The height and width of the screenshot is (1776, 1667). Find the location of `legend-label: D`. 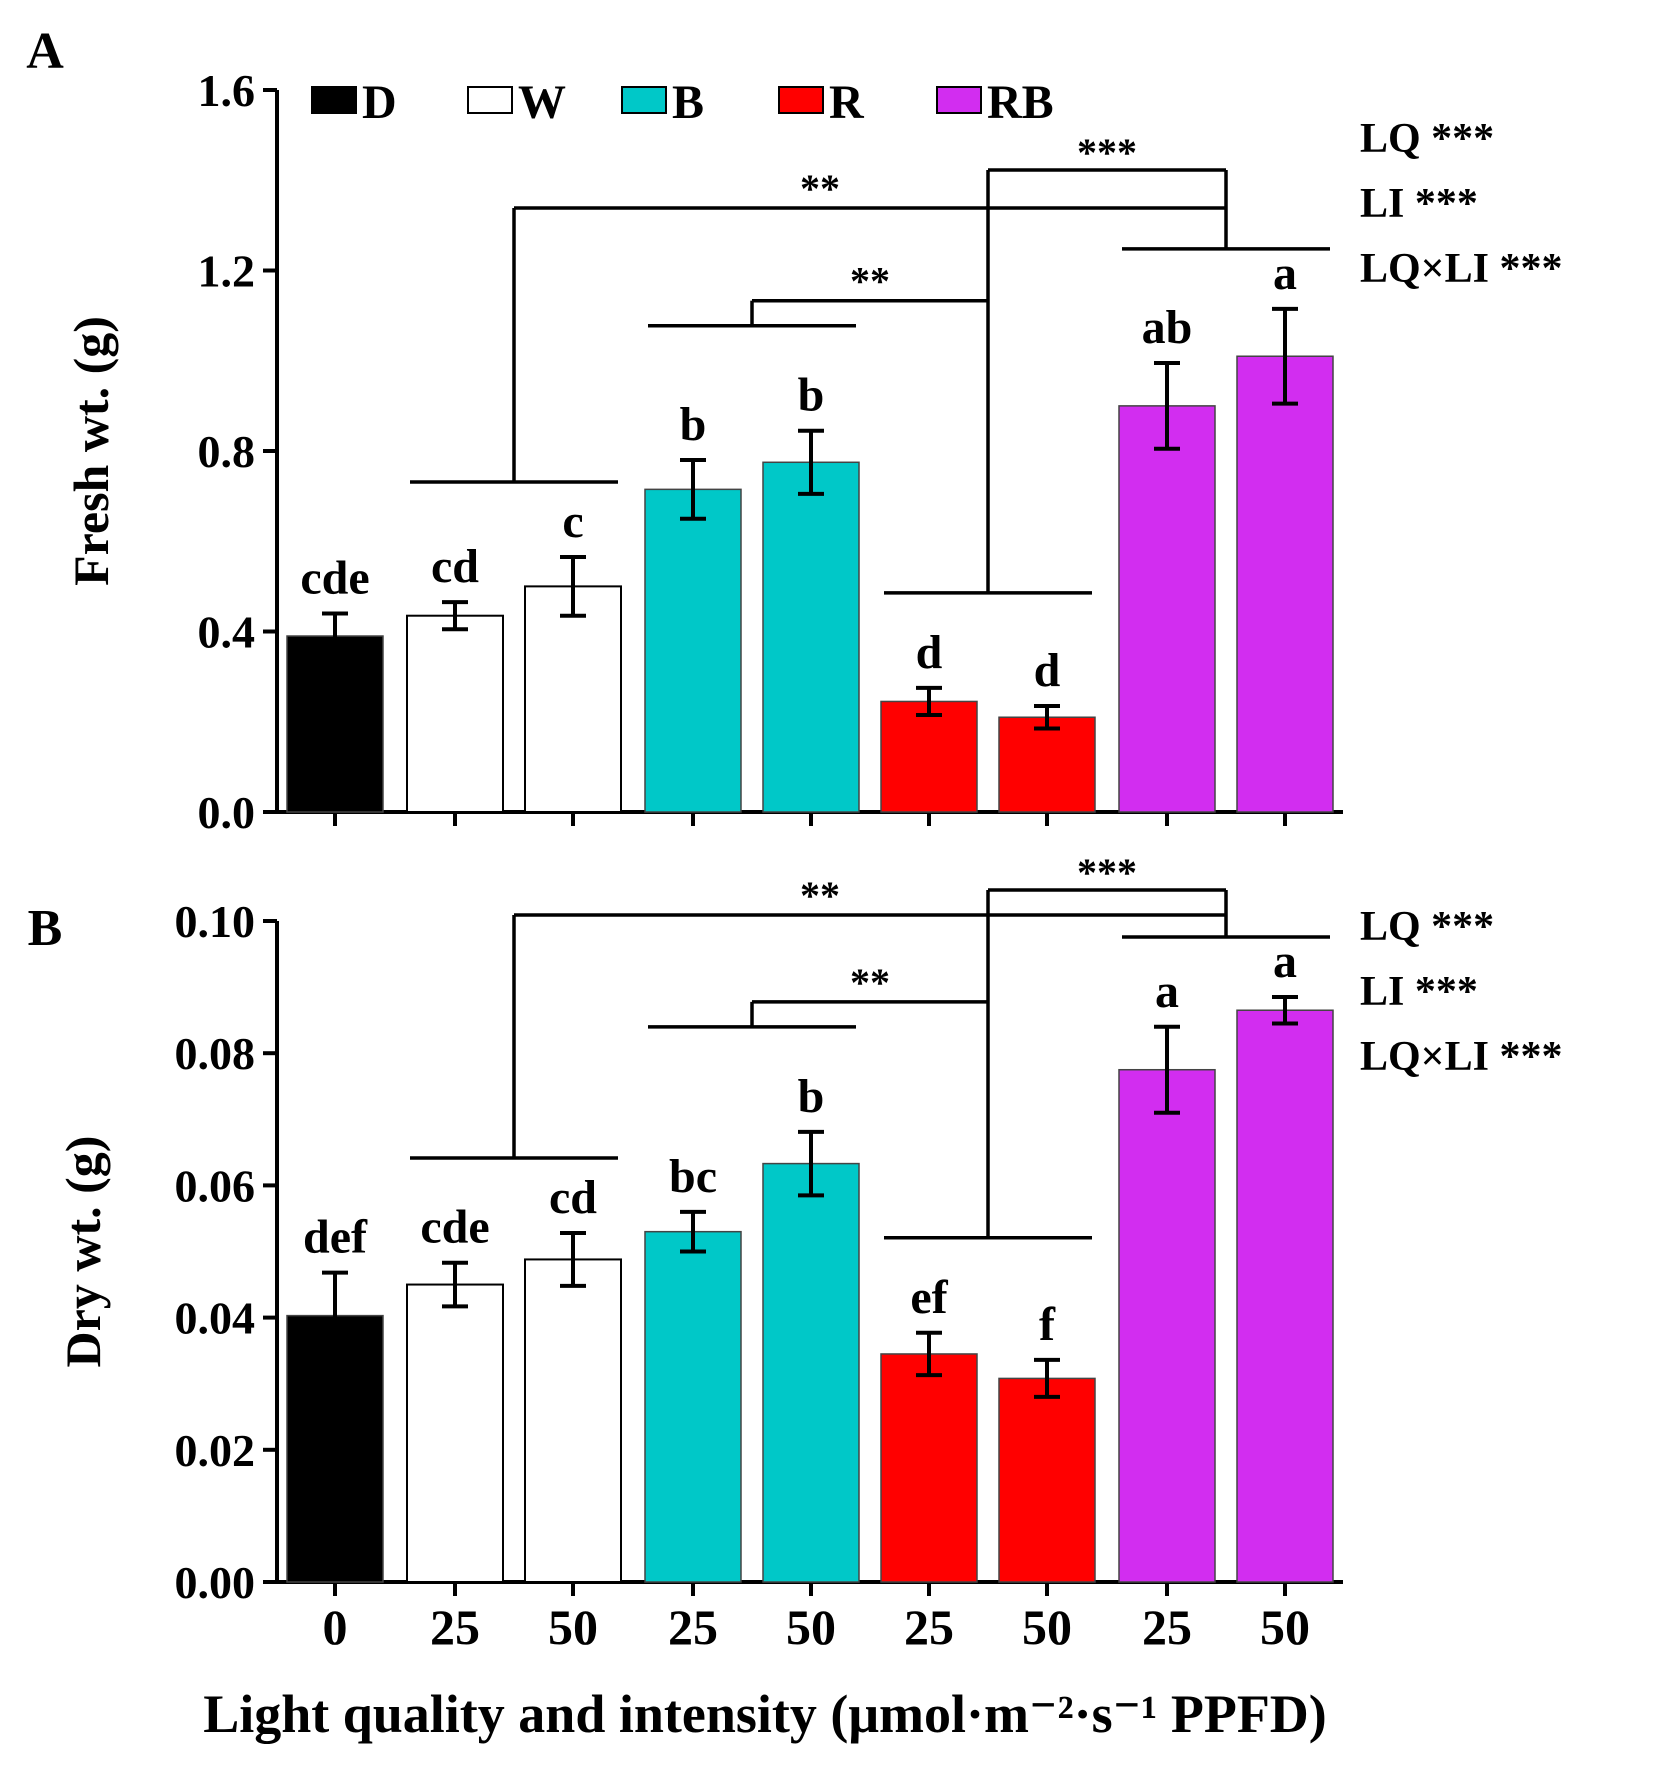

legend-label: D is located at coordinates (379, 102).